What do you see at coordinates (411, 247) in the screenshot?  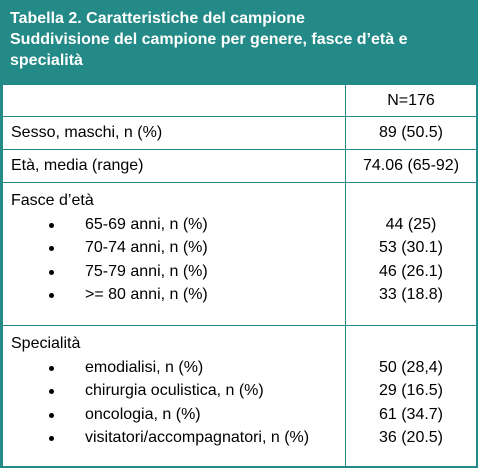 I see `item-value: 53 (30.1)` at bounding box center [411, 247].